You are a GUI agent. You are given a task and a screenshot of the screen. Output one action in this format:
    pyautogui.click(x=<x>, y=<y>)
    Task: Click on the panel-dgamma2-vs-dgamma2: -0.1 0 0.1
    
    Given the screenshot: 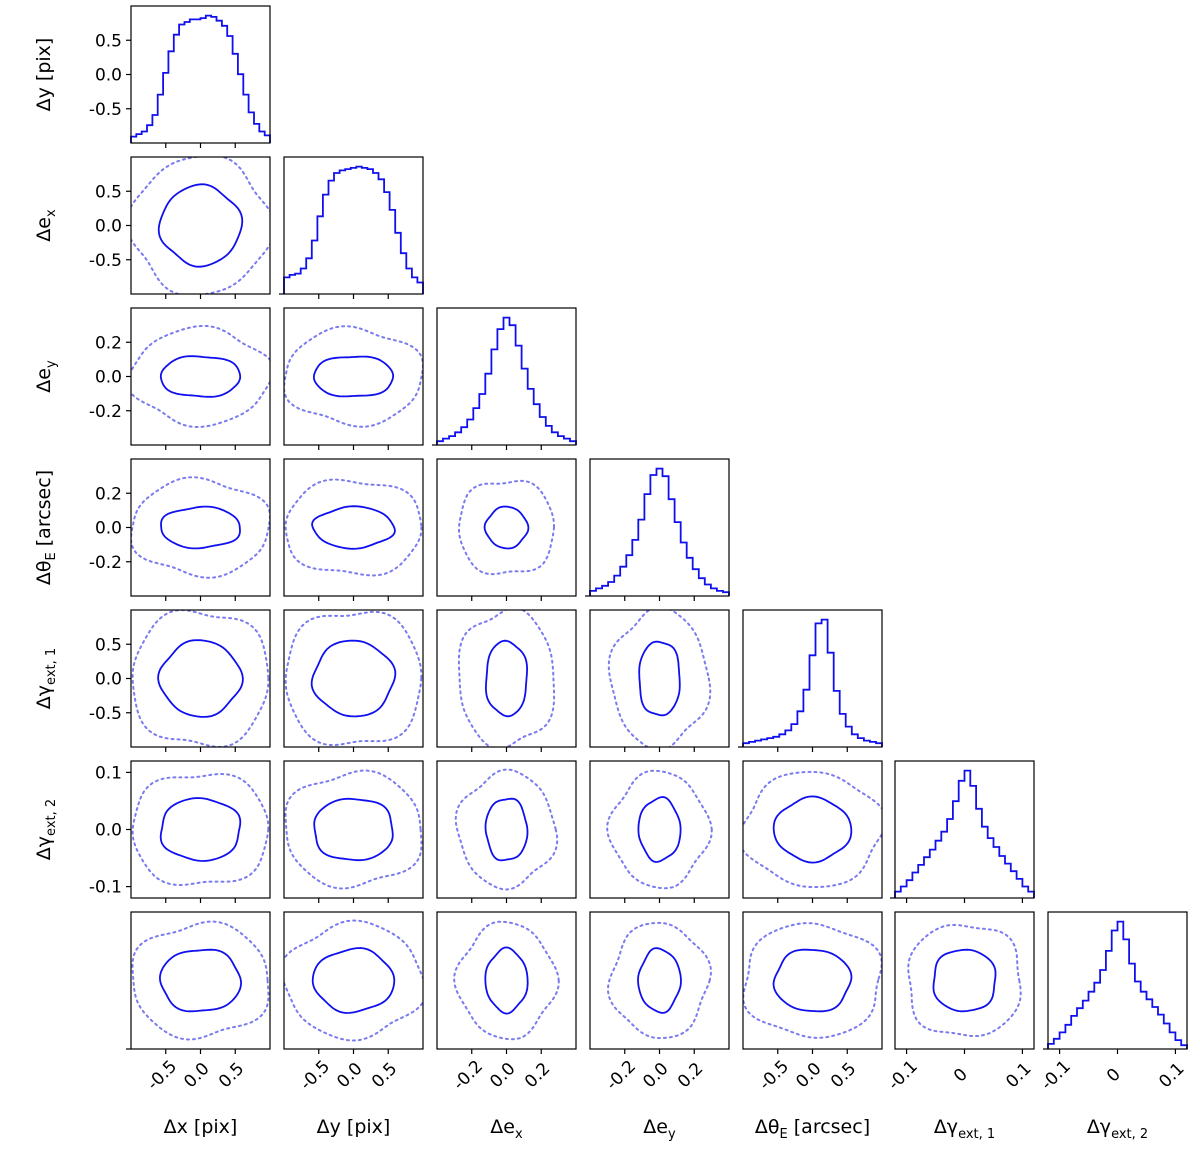 What is the action you would take?
    pyautogui.click(x=1113, y=1003)
    